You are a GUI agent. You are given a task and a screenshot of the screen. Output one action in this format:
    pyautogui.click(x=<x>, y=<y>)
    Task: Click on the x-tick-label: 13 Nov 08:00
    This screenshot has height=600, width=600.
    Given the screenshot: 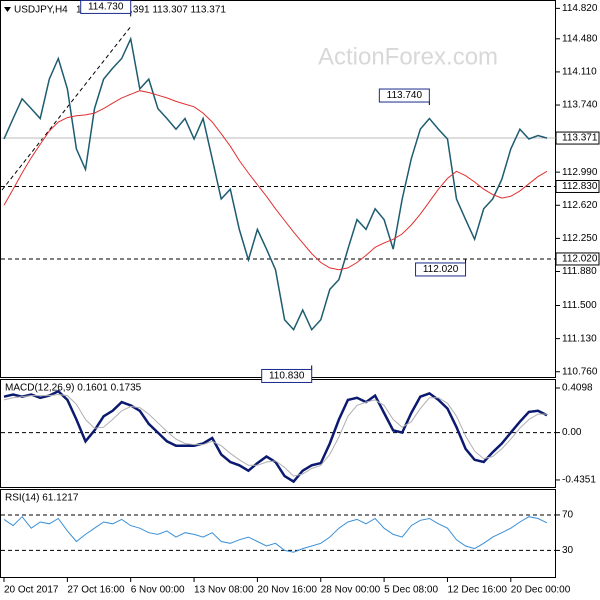 What is the action you would take?
    pyautogui.click(x=224, y=590)
    